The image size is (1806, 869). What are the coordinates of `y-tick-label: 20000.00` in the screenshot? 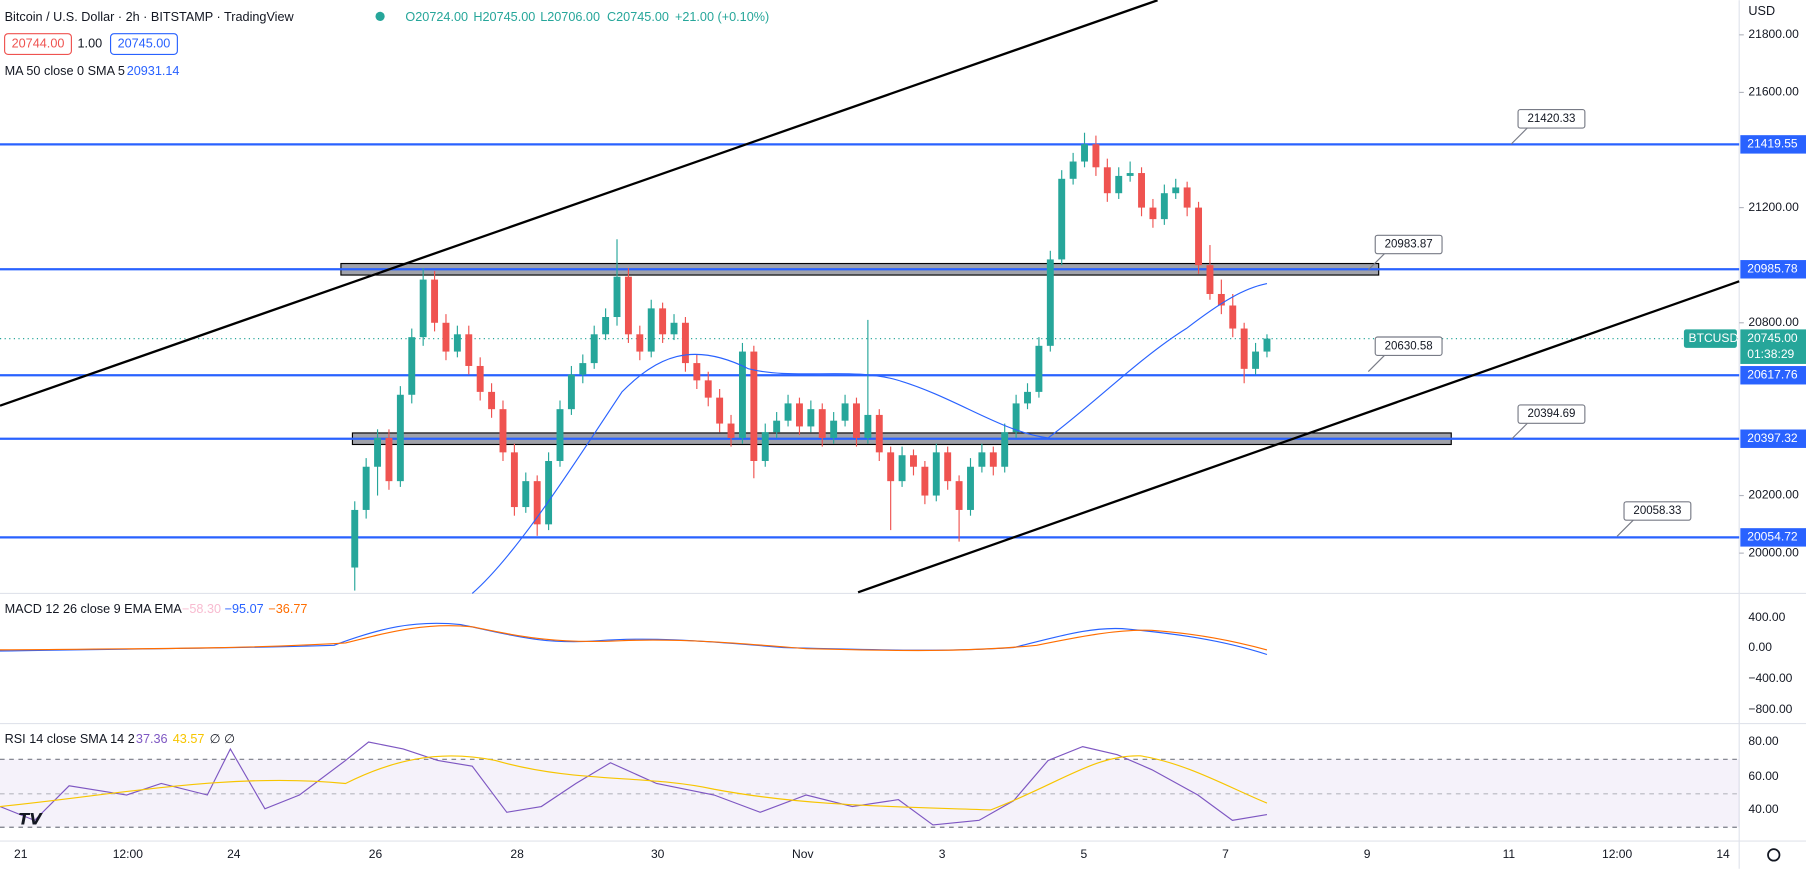 It's located at (1773, 552).